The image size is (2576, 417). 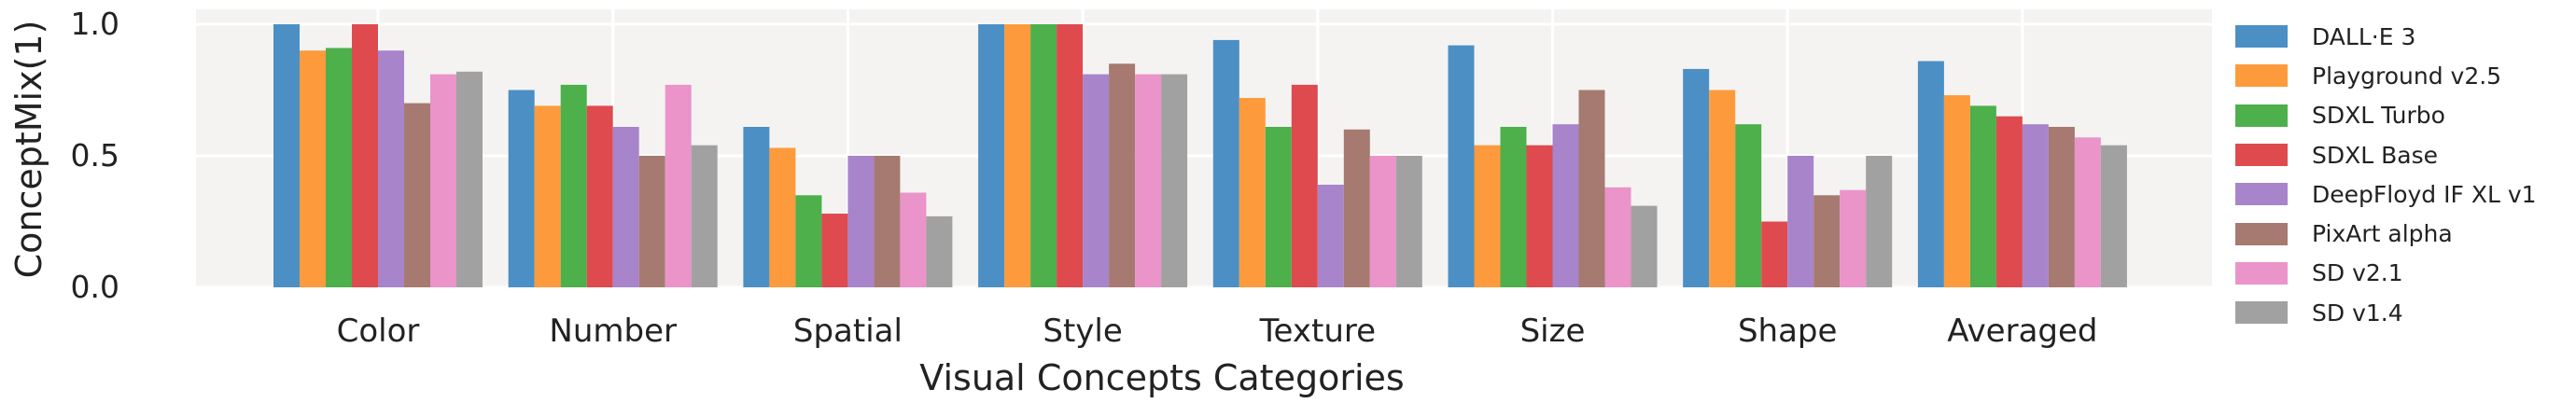 I want to click on y-axis-ticks: 0.0 0.5 1.0, so click(x=95, y=155).